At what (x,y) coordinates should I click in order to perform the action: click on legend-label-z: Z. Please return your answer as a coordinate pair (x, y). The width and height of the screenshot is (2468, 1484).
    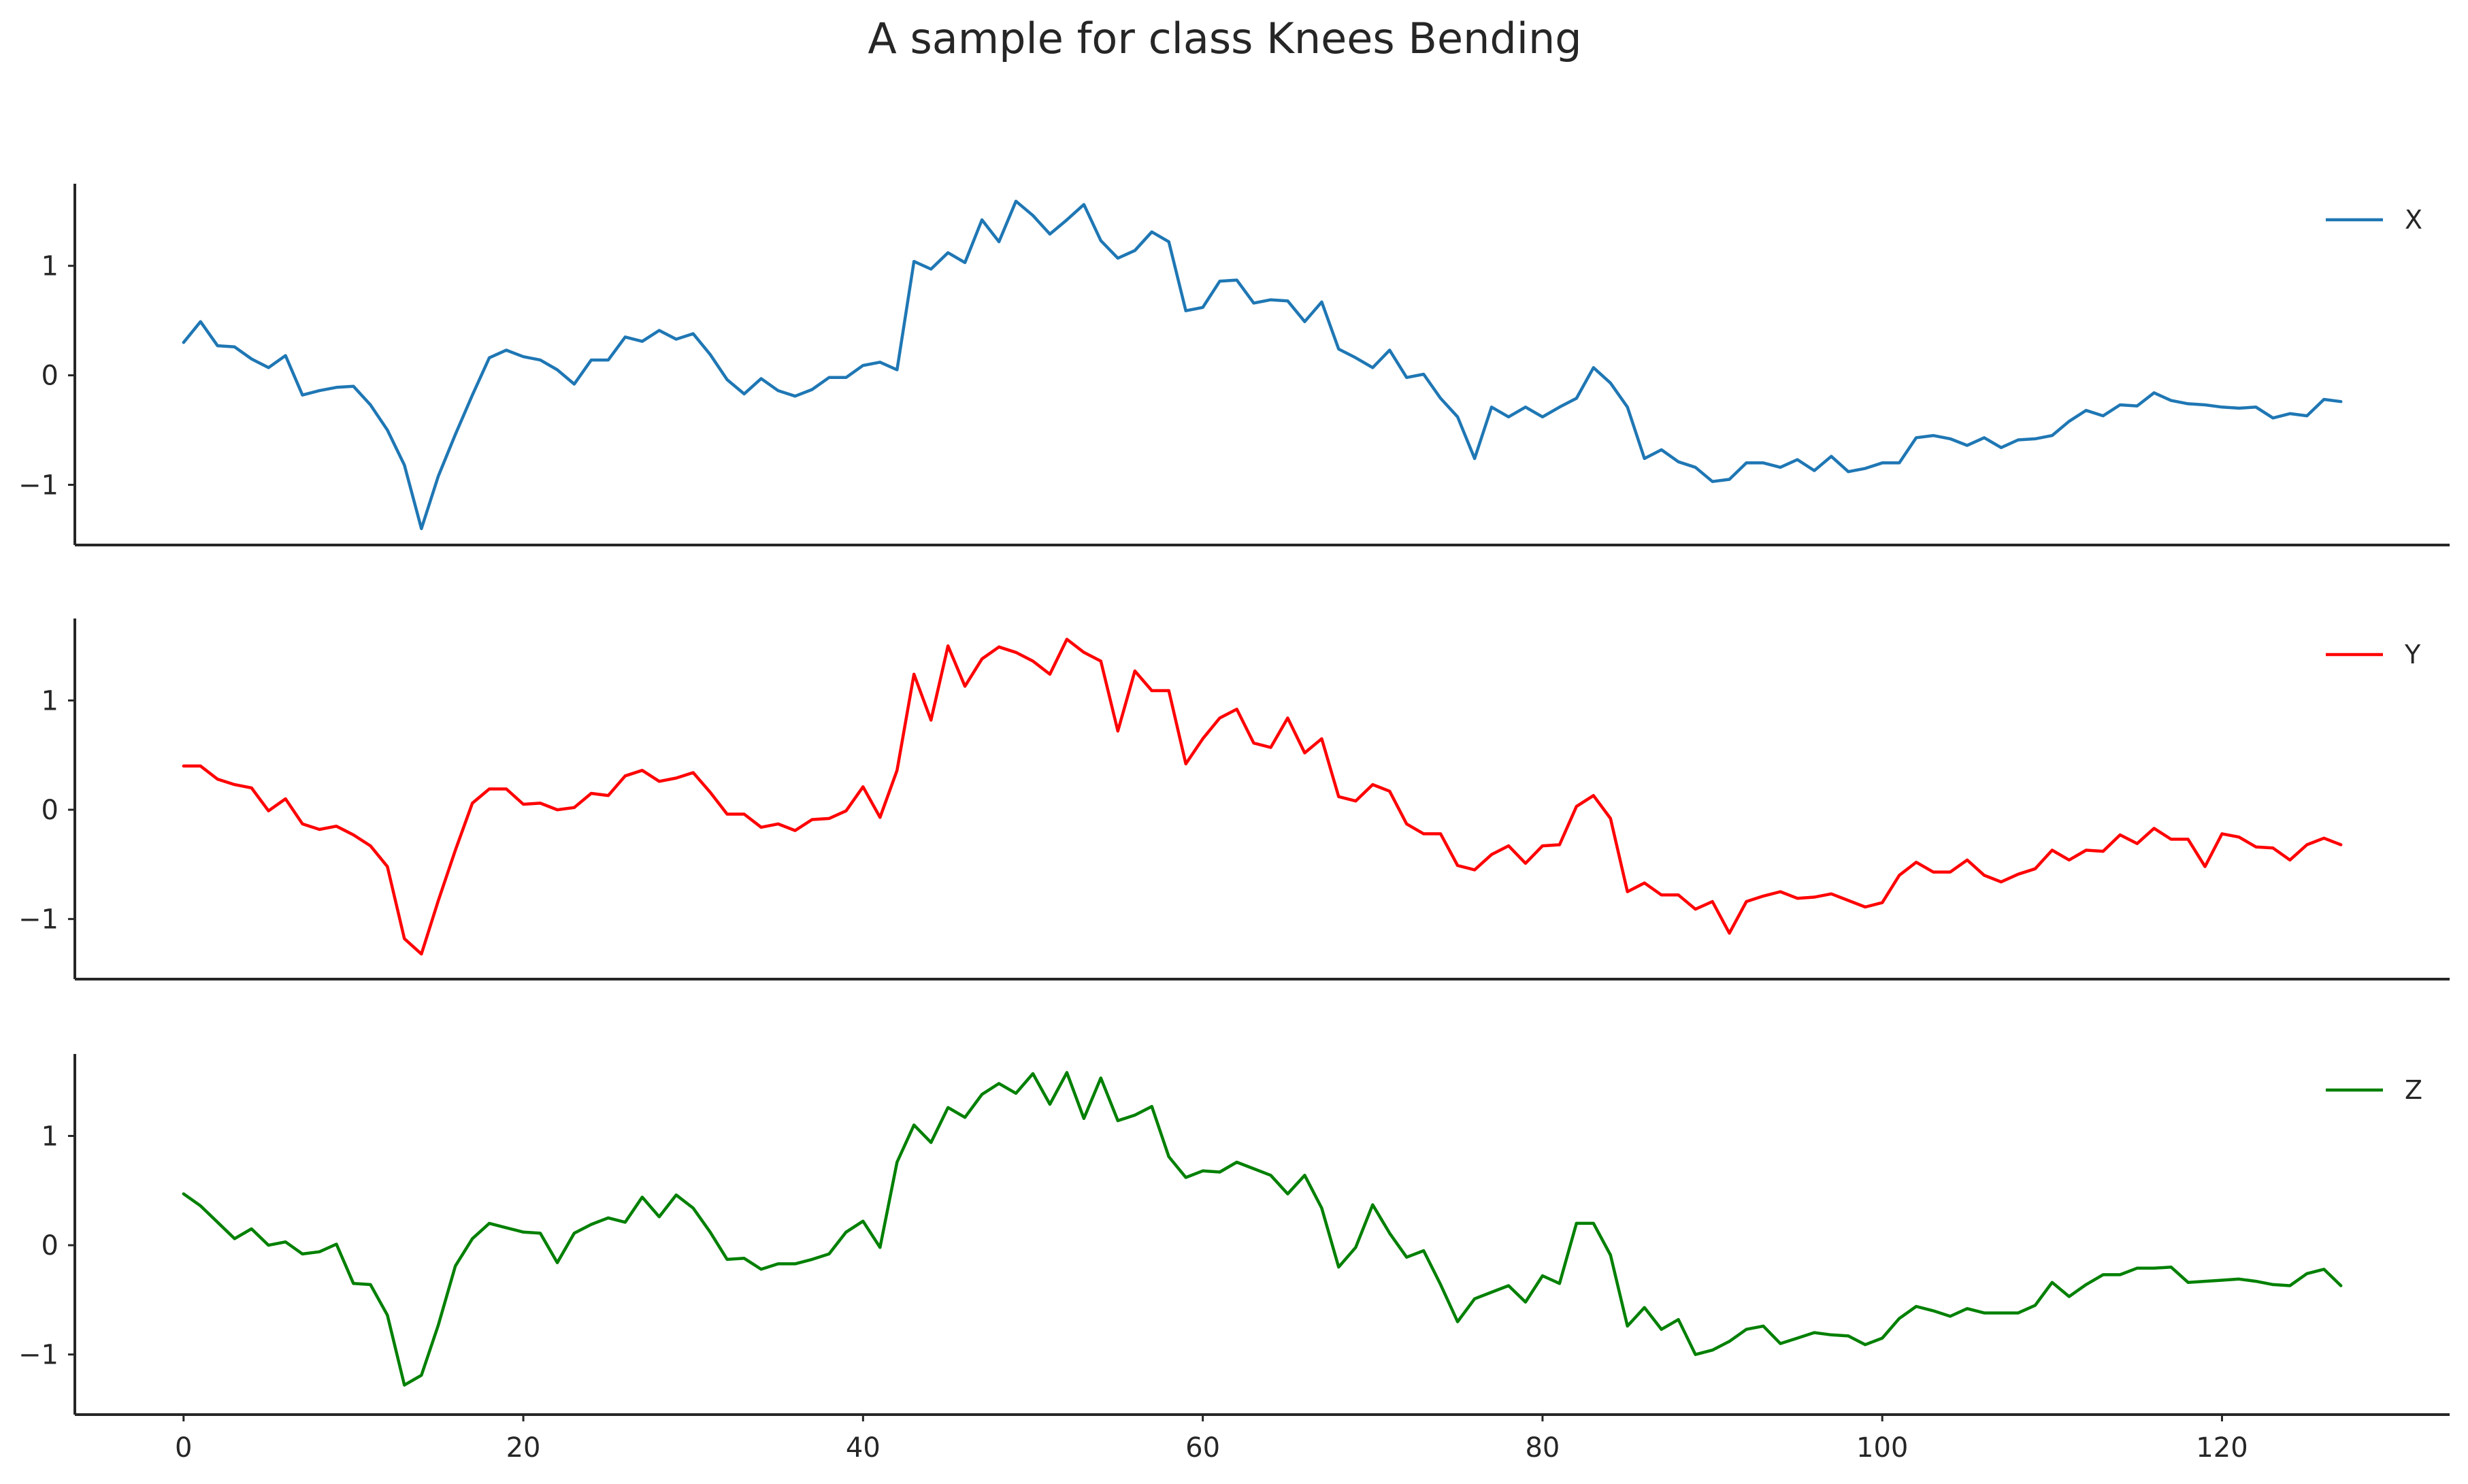
    Looking at the image, I should click on (2413, 1090).